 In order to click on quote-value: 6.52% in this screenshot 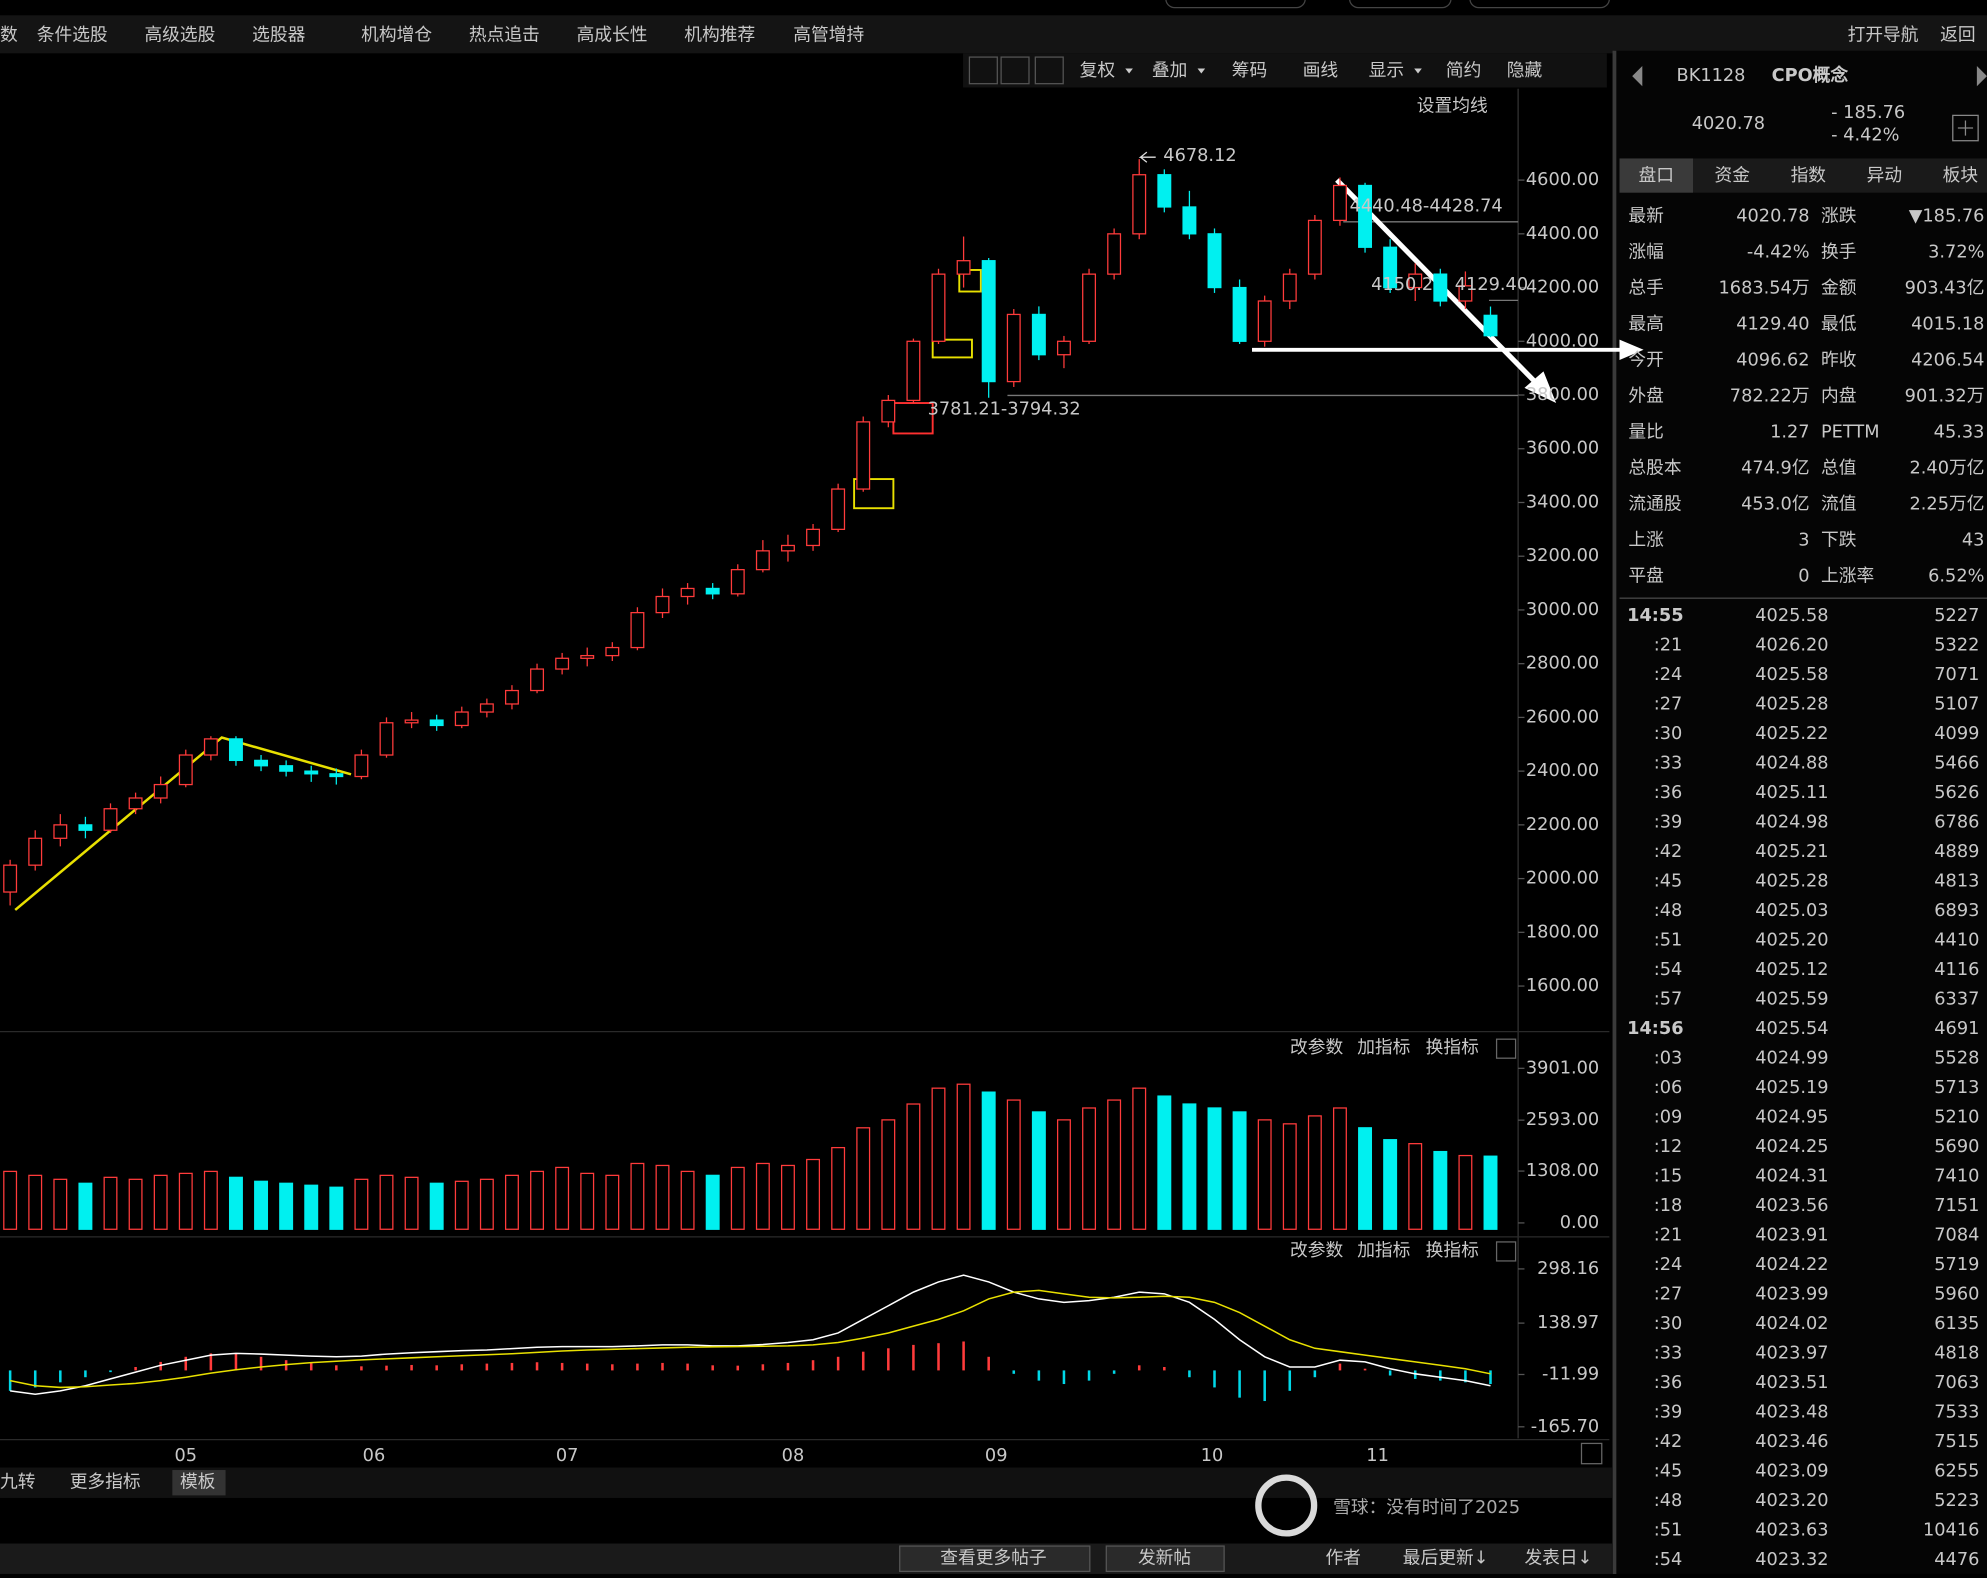, I will do `click(1956, 577)`.